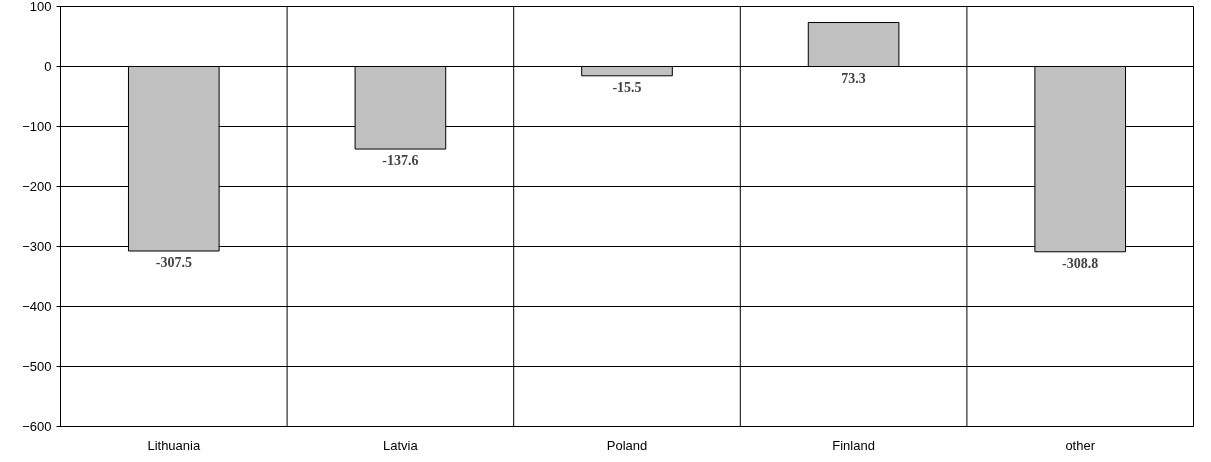 This screenshot has height=462, width=1211. What do you see at coordinates (400, 161) in the screenshot?
I see `data-label: -137.6` at bounding box center [400, 161].